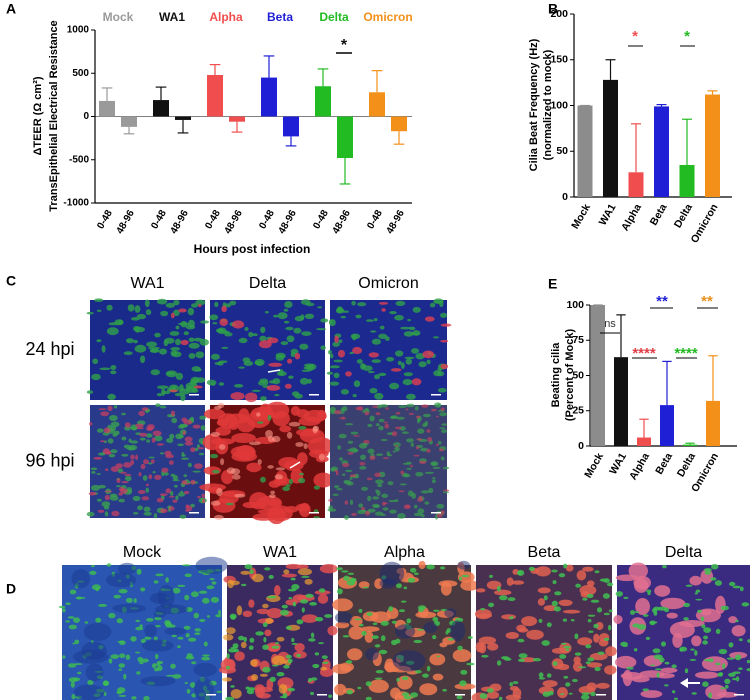 The height and width of the screenshot is (700, 750). What do you see at coordinates (687, 180) in the screenshot?
I see `bar` at bounding box center [687, 180].